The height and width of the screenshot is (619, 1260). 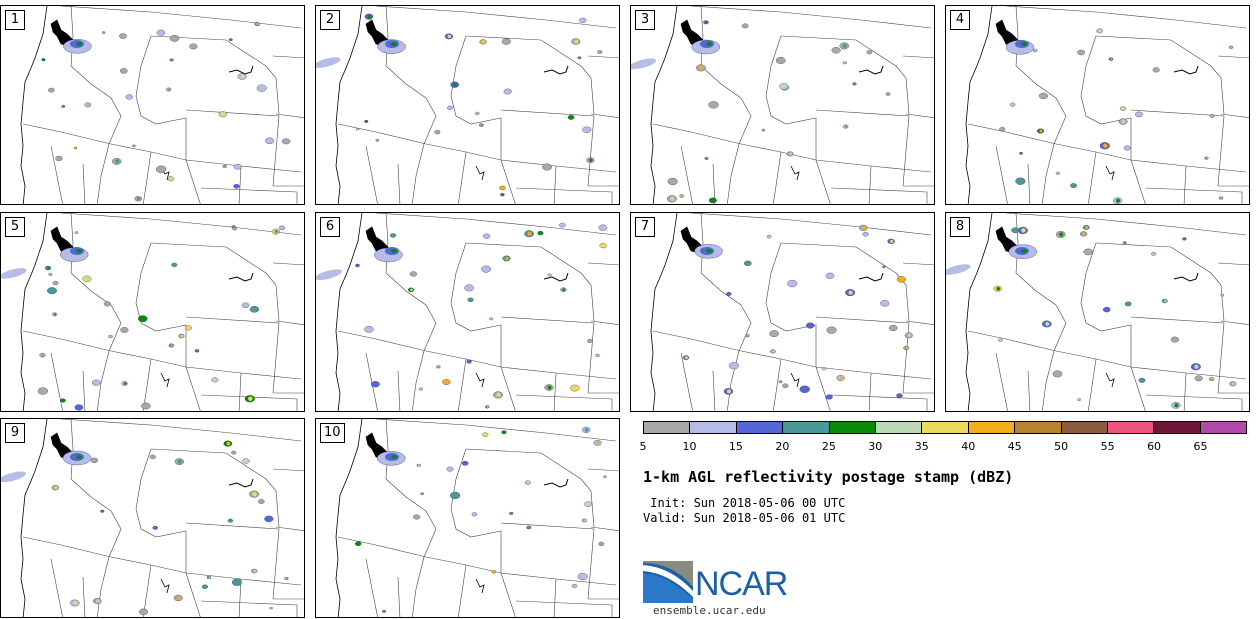 What do you see at coordinates (741, 584) in the screenshot?
I see `ncar-logo-text: NCAR` at bounding box center [741, 584].